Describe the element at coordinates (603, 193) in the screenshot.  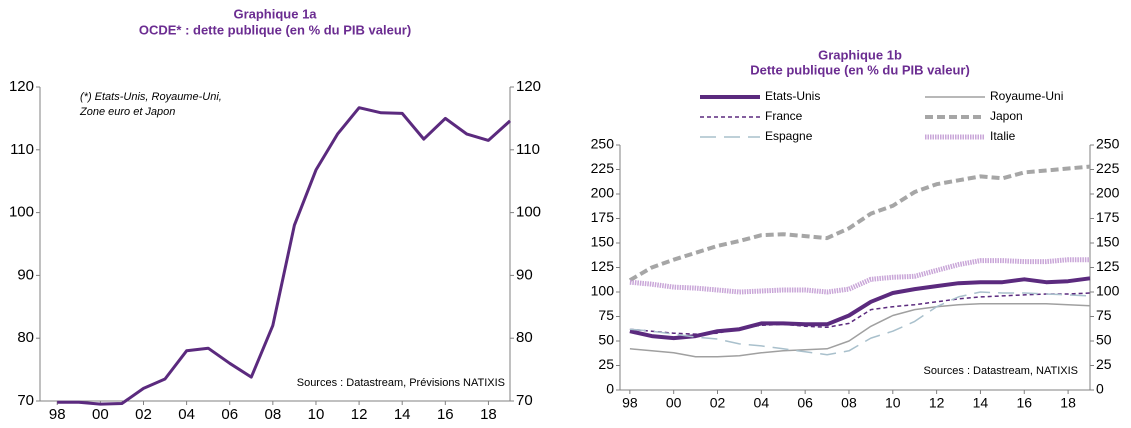
I see `y-tick-label: 200` at that location.